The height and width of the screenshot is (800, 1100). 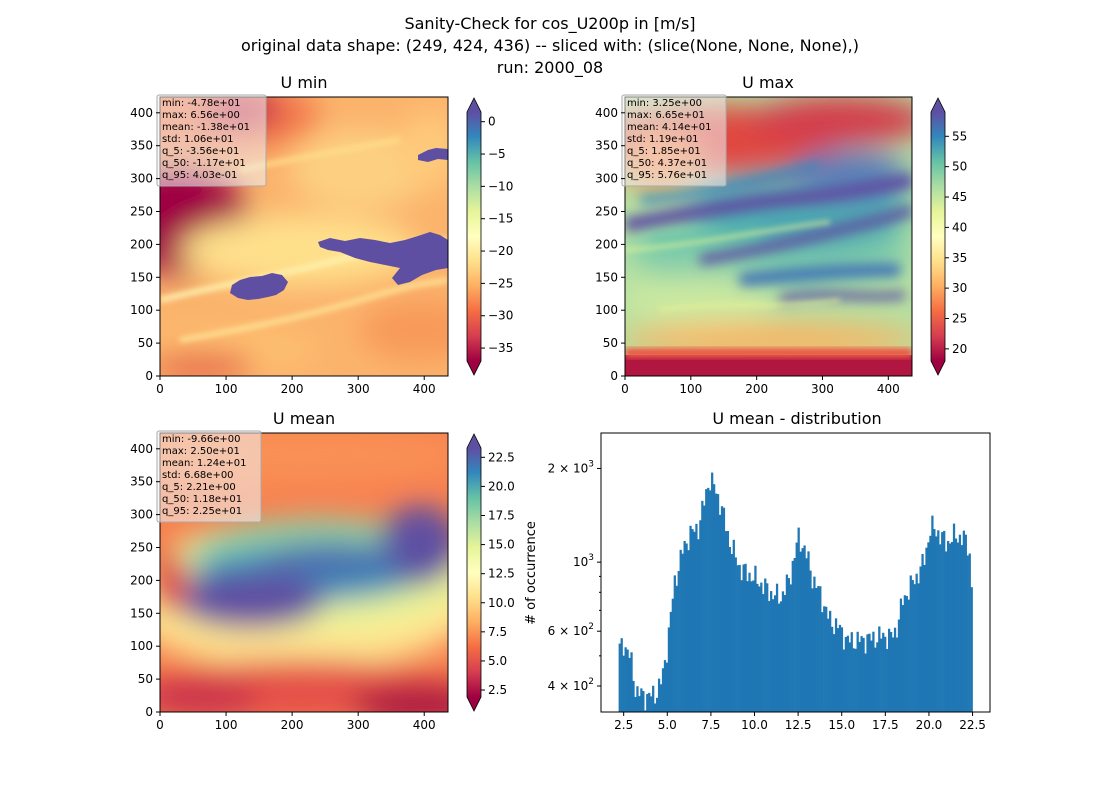 What do you see at coordinates (202, 499) in the screenshot?
I see `stats-line: q_50: 1.18e+01` at bounding box center [202, 499].